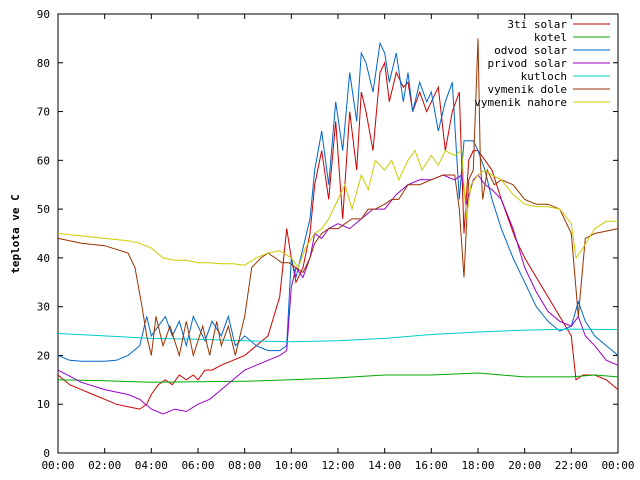 The width and height of the screenshot is (640, 480). What do you see at coordinates (43, 63) in the screenshot?
I see `y-tick-label: 80` at bounding box center [43, 63].